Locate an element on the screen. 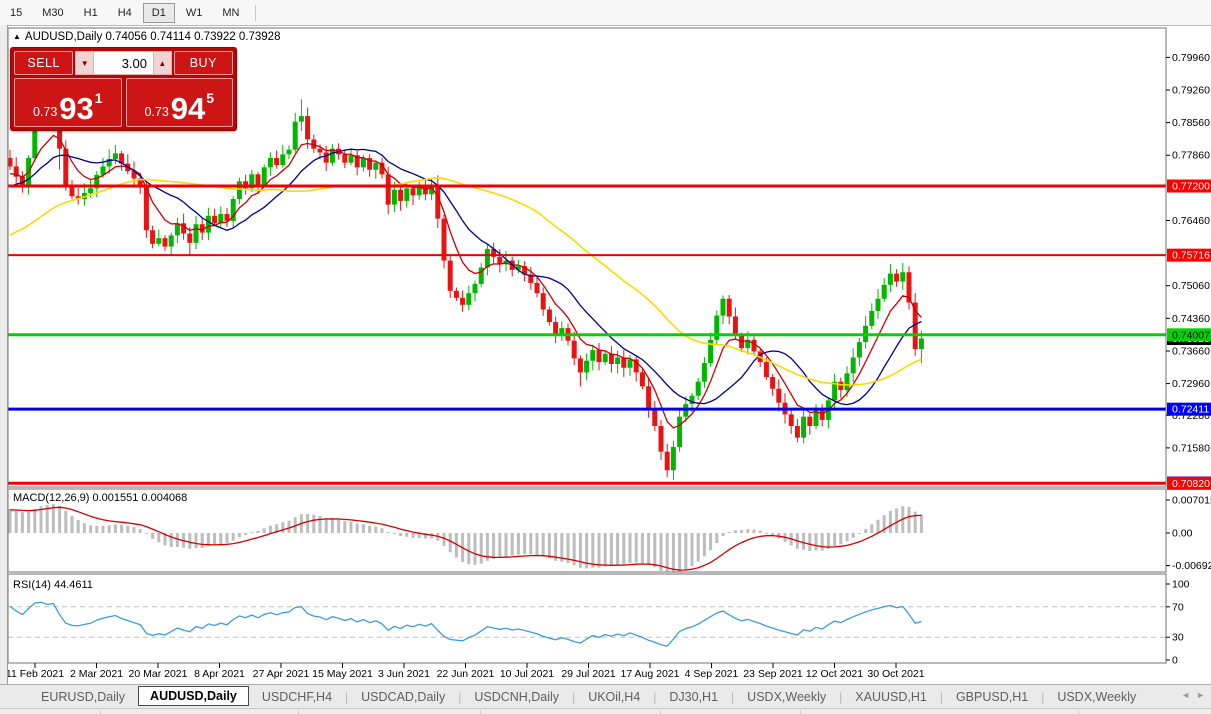 The height and width of the screenshot is (714, 1211). hline-label-0.74007: 0.74007 is located at coordinates (1189, 335).